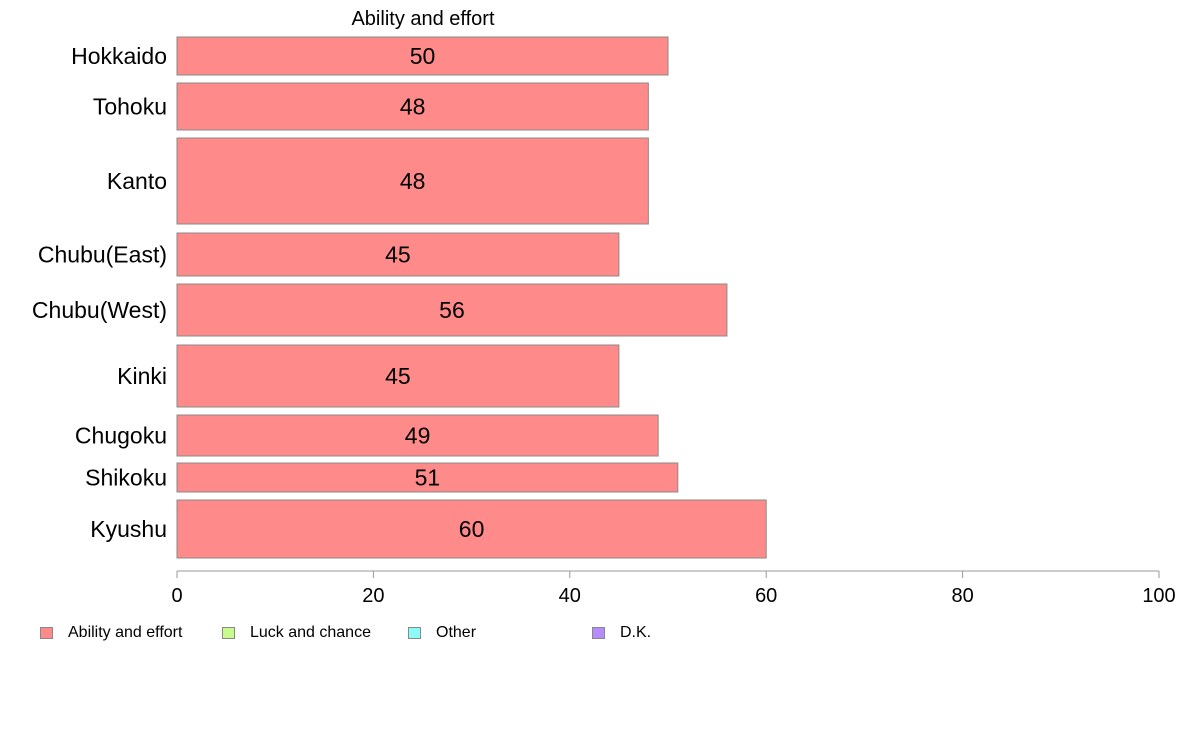  I want to click on data-label-chubu-east: 45, so click(398, 255).